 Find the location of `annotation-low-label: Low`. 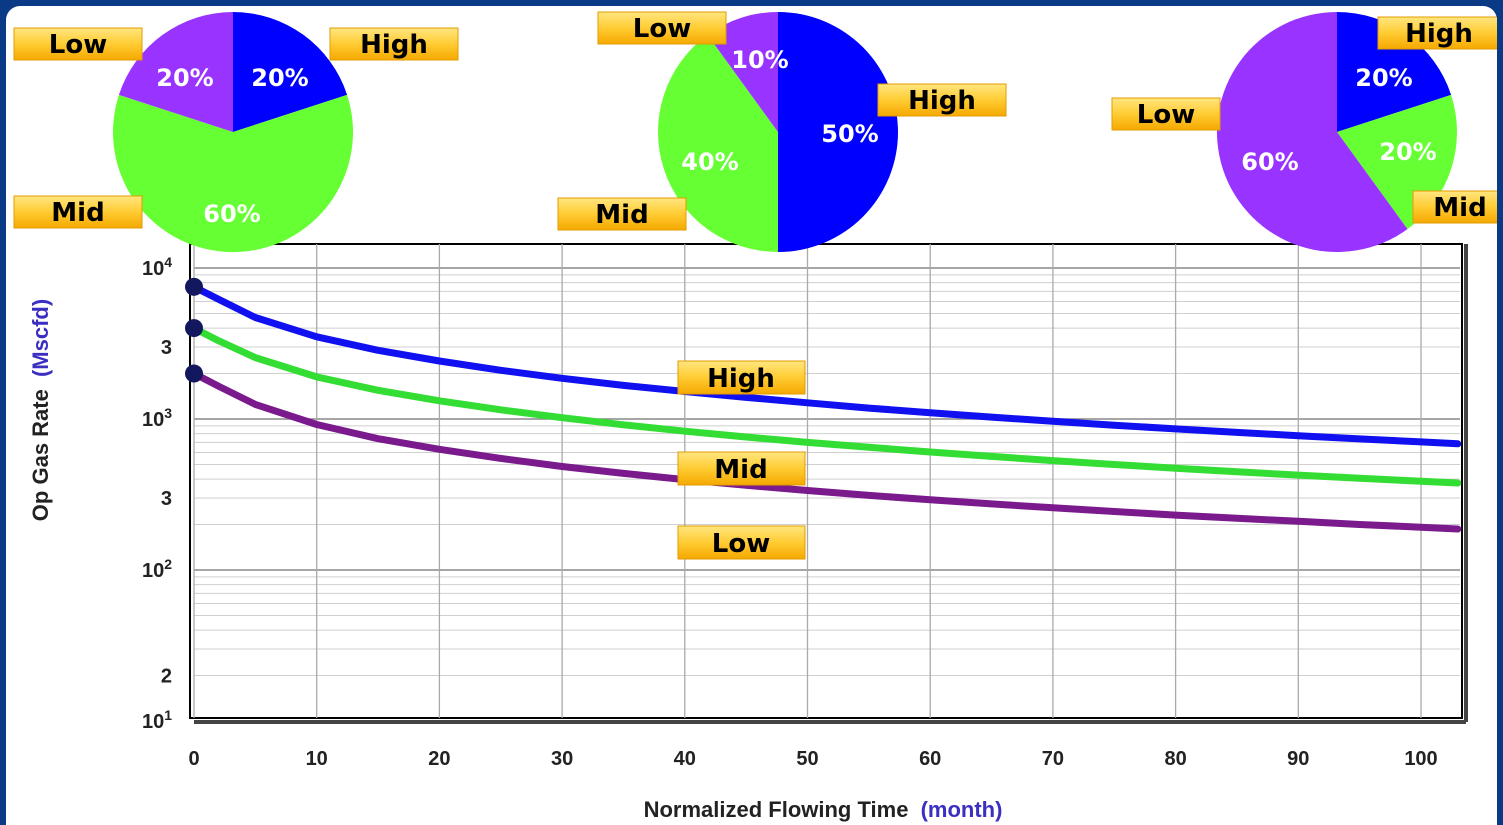

annotation-low-label: Low is located at coordinates (741, 544).